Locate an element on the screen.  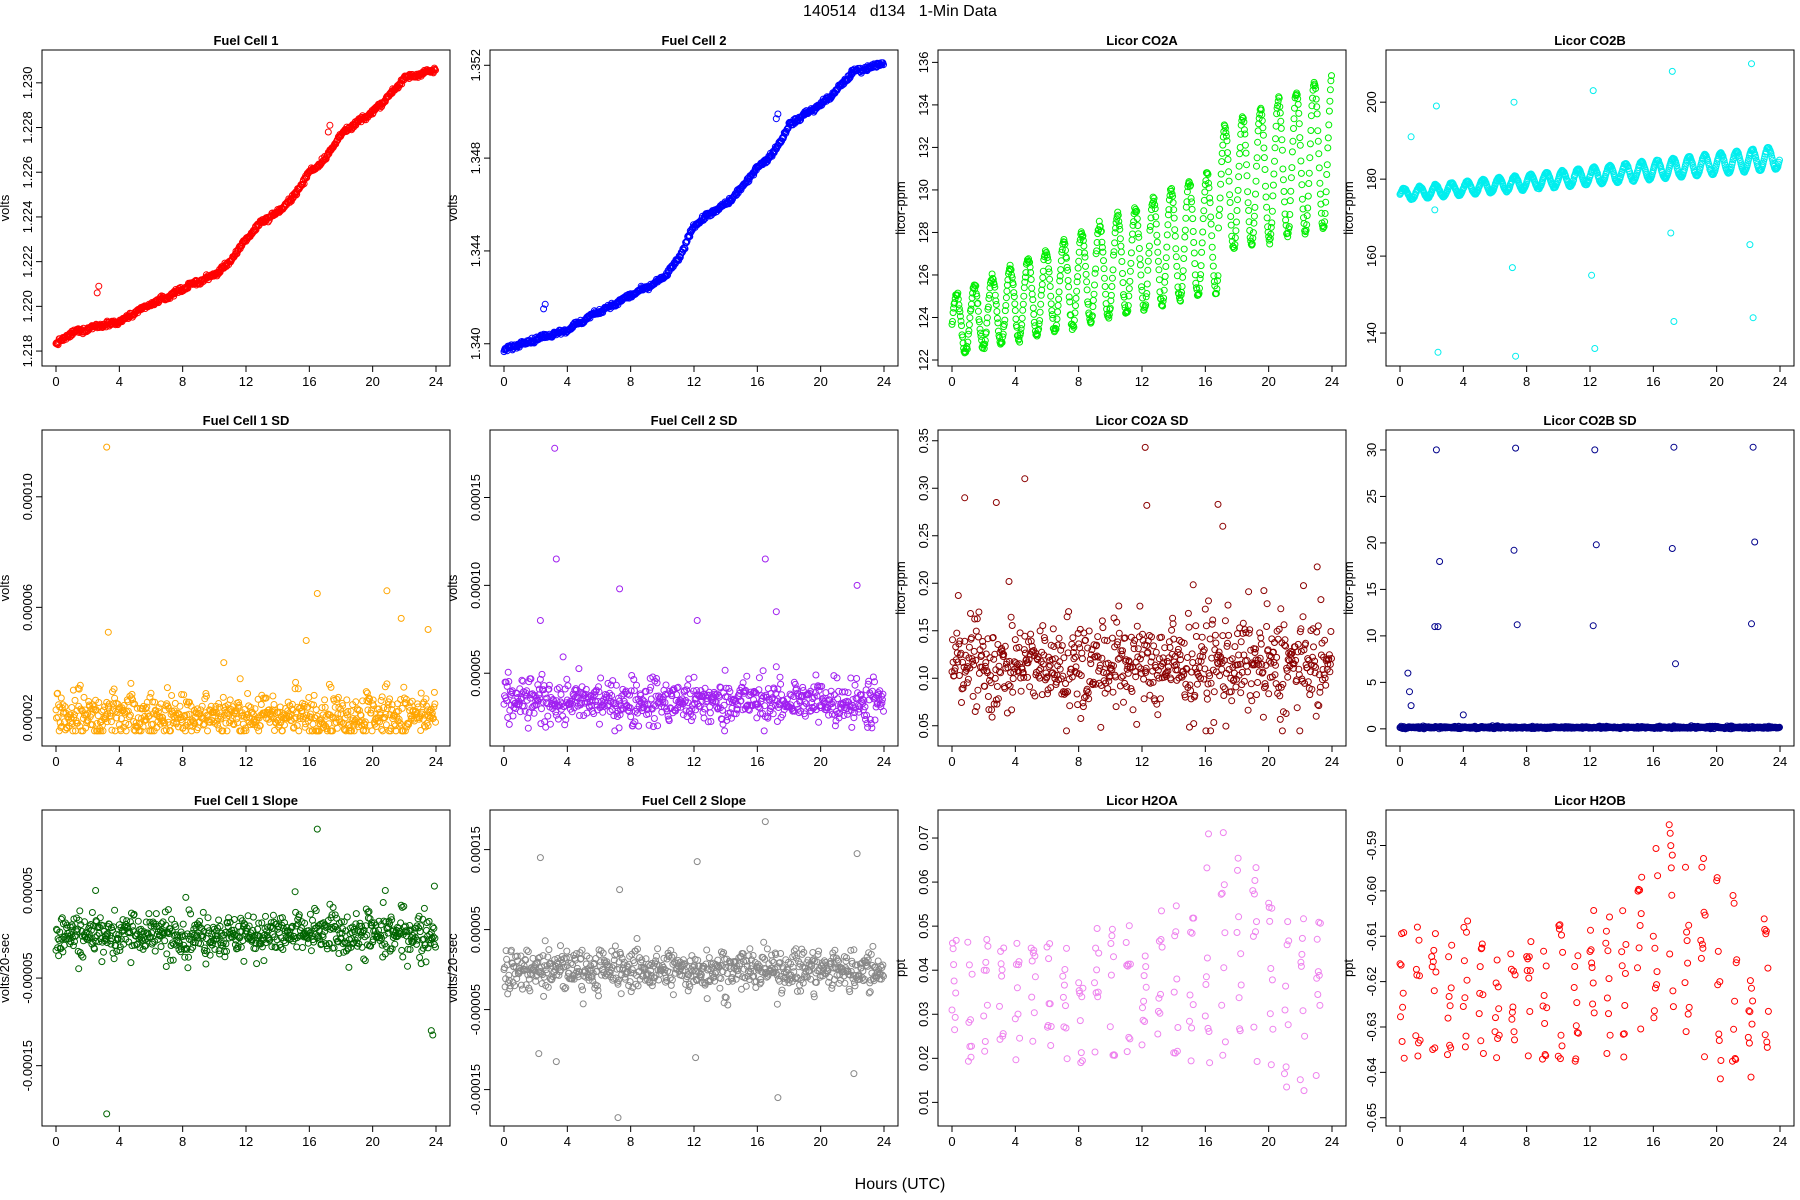
page-title: 140514 d134 1-Min Data is located at coordinates (900, 11).